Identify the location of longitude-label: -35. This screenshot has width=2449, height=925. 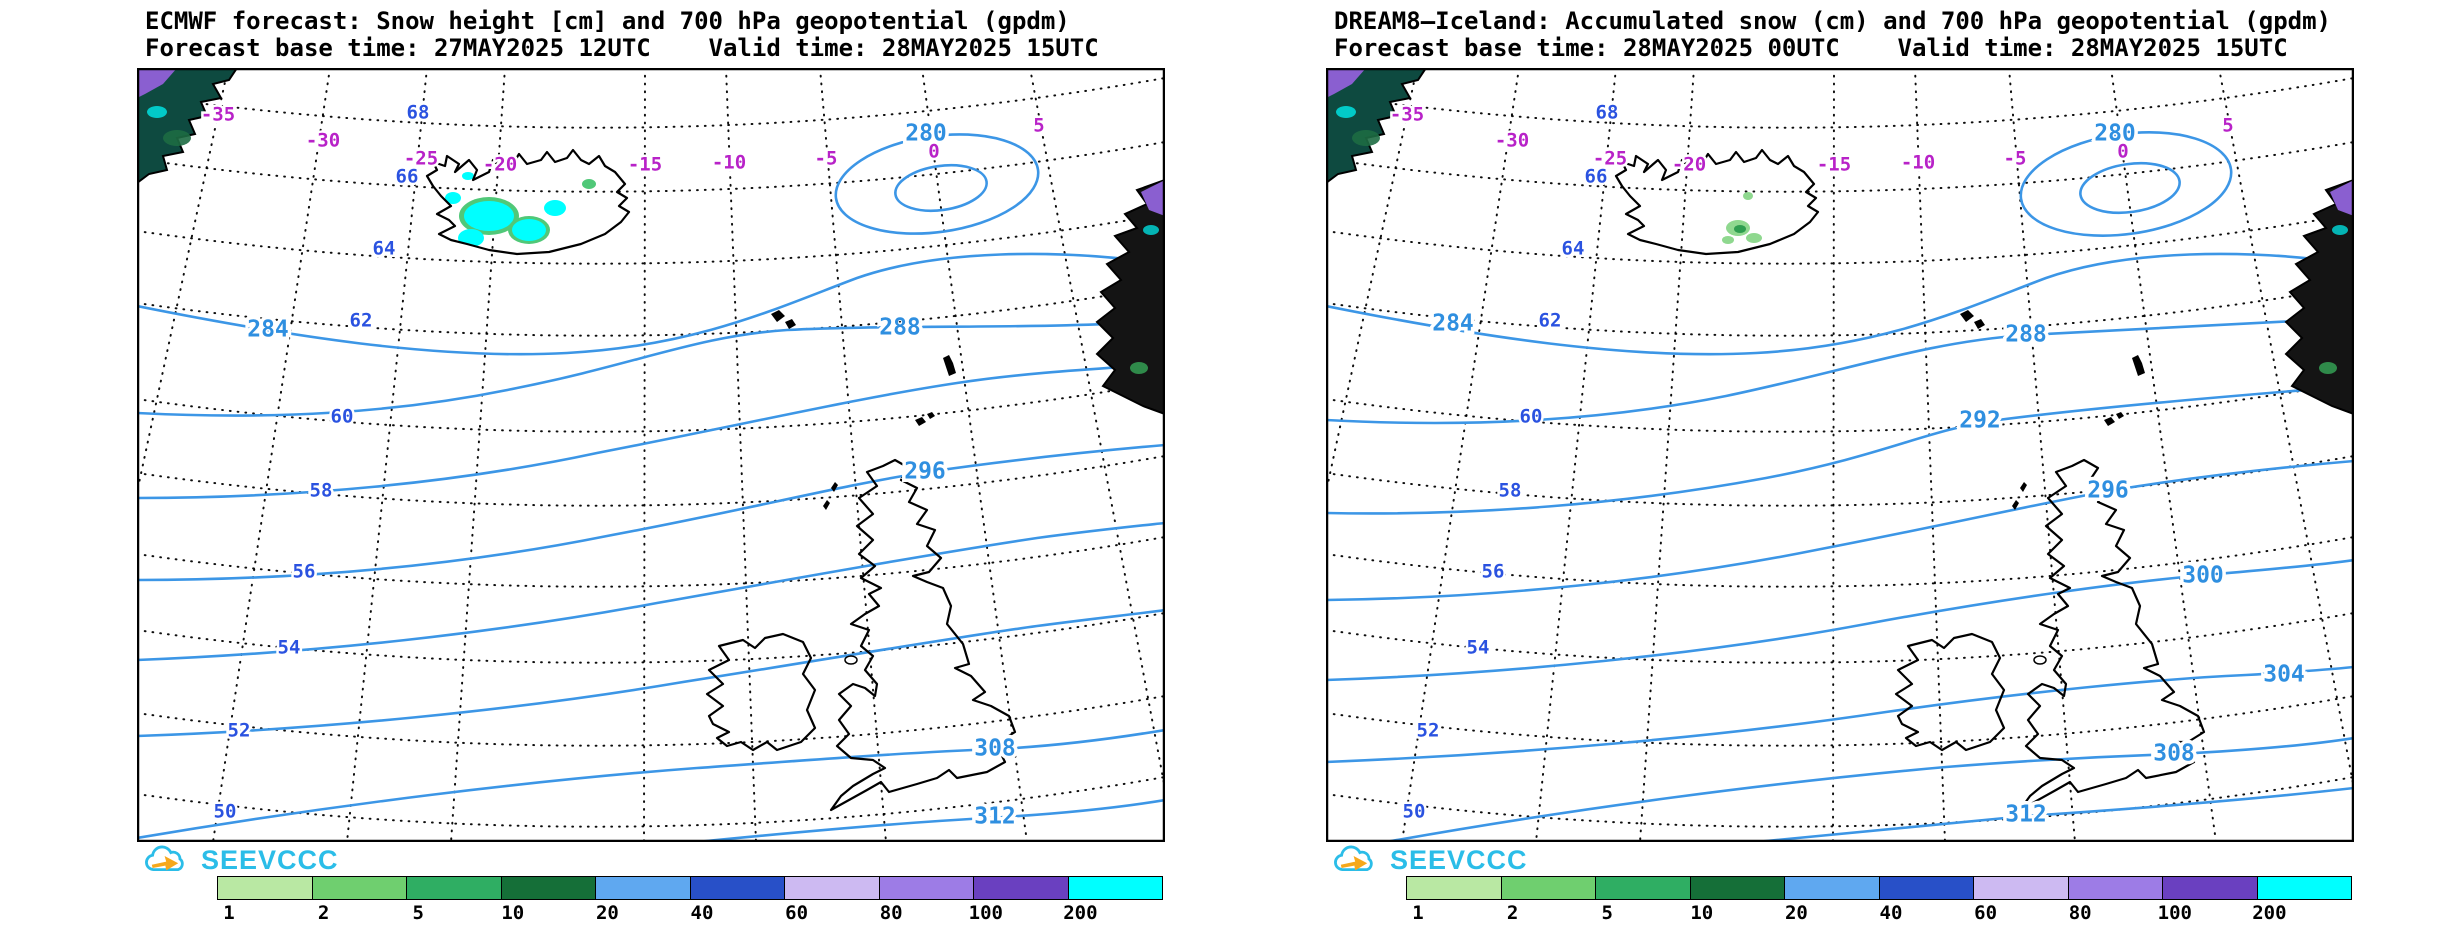
(1407, 115).